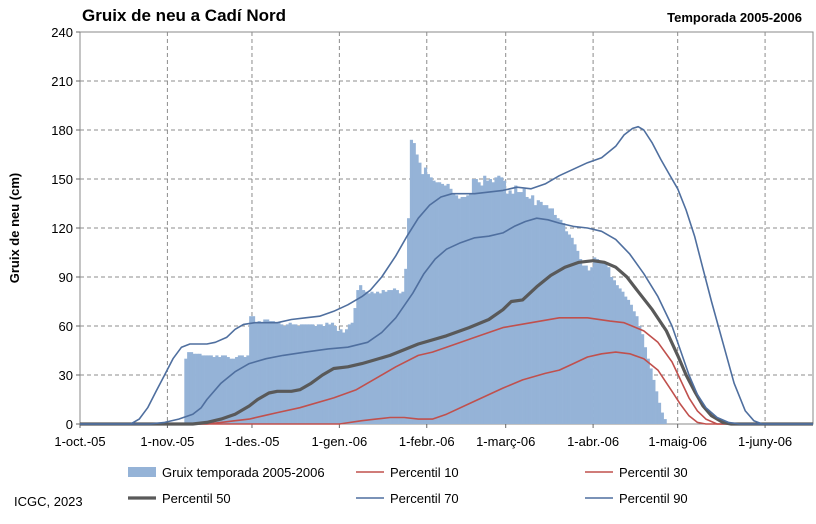 The image size is (816, 524). Describe the element at coordinates (79, 441) in the screenshot. I see `x-tick-label: 1-oct.-05` at that location.